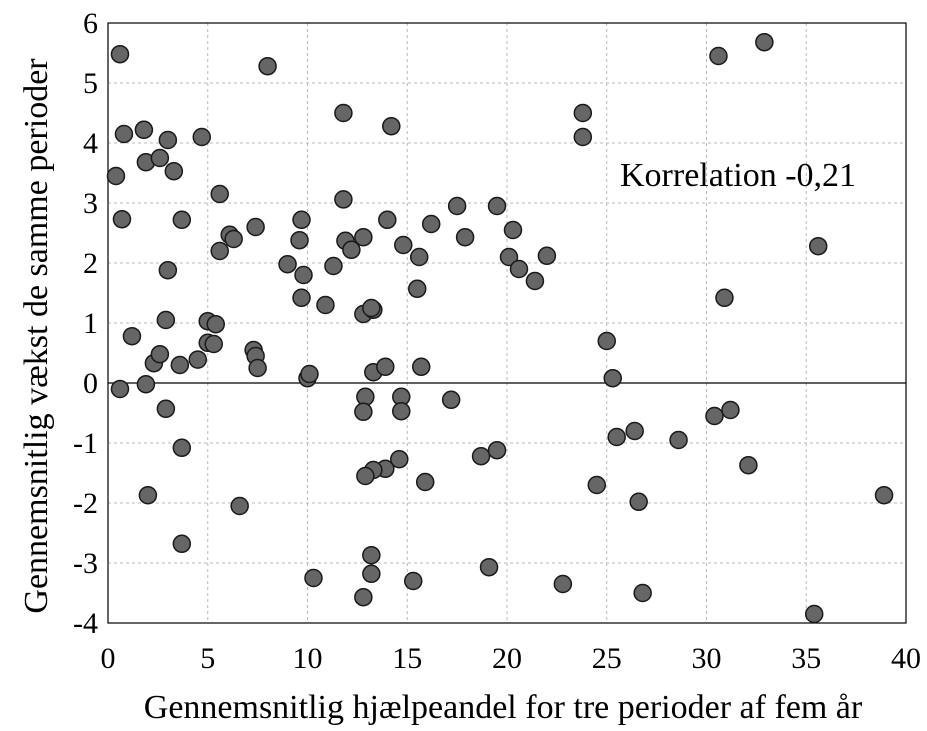 The height and width of the screenshot is (731, 927). Describe the element at coordinates (806, 658) in the screenshot. I see `x-tick-label: 35` at that location.